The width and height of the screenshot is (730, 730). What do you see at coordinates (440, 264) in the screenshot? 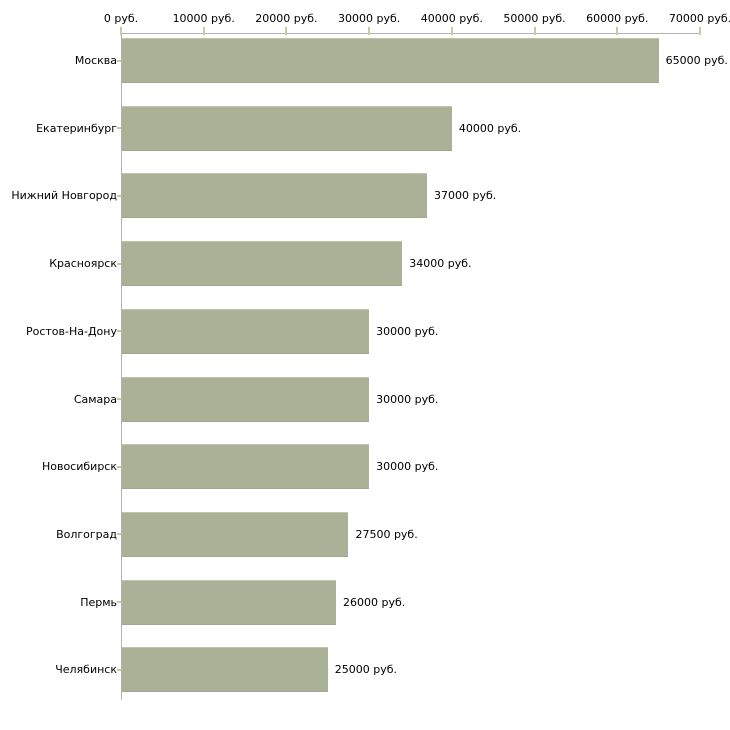
I see `value-label: 34000 руб.` at bounding box center [440, 264].